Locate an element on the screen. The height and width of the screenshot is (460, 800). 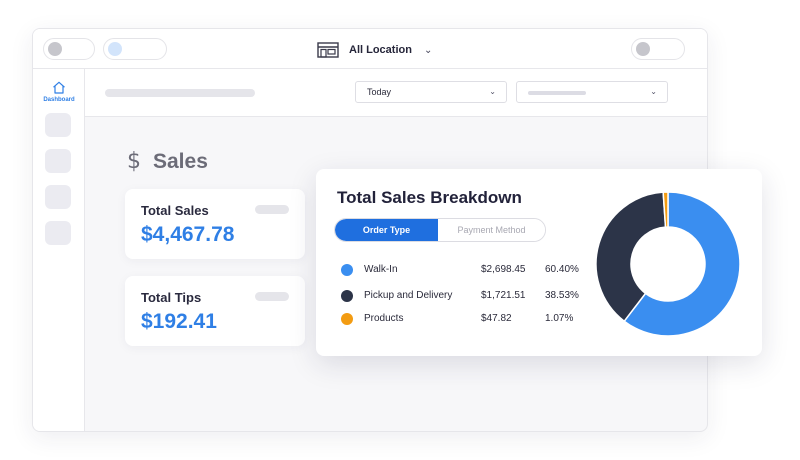
metric-label: Total Sales is located at coordinates (175, 210).